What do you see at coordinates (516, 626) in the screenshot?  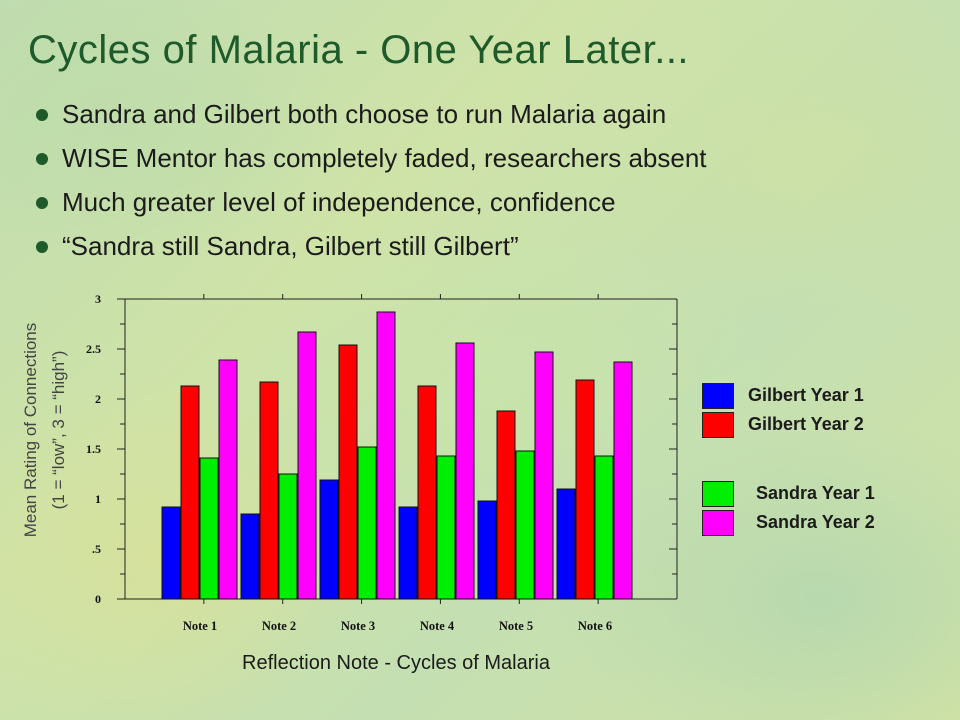 I see `x-tick-label: Note 5` at bounding box center [516, 626].